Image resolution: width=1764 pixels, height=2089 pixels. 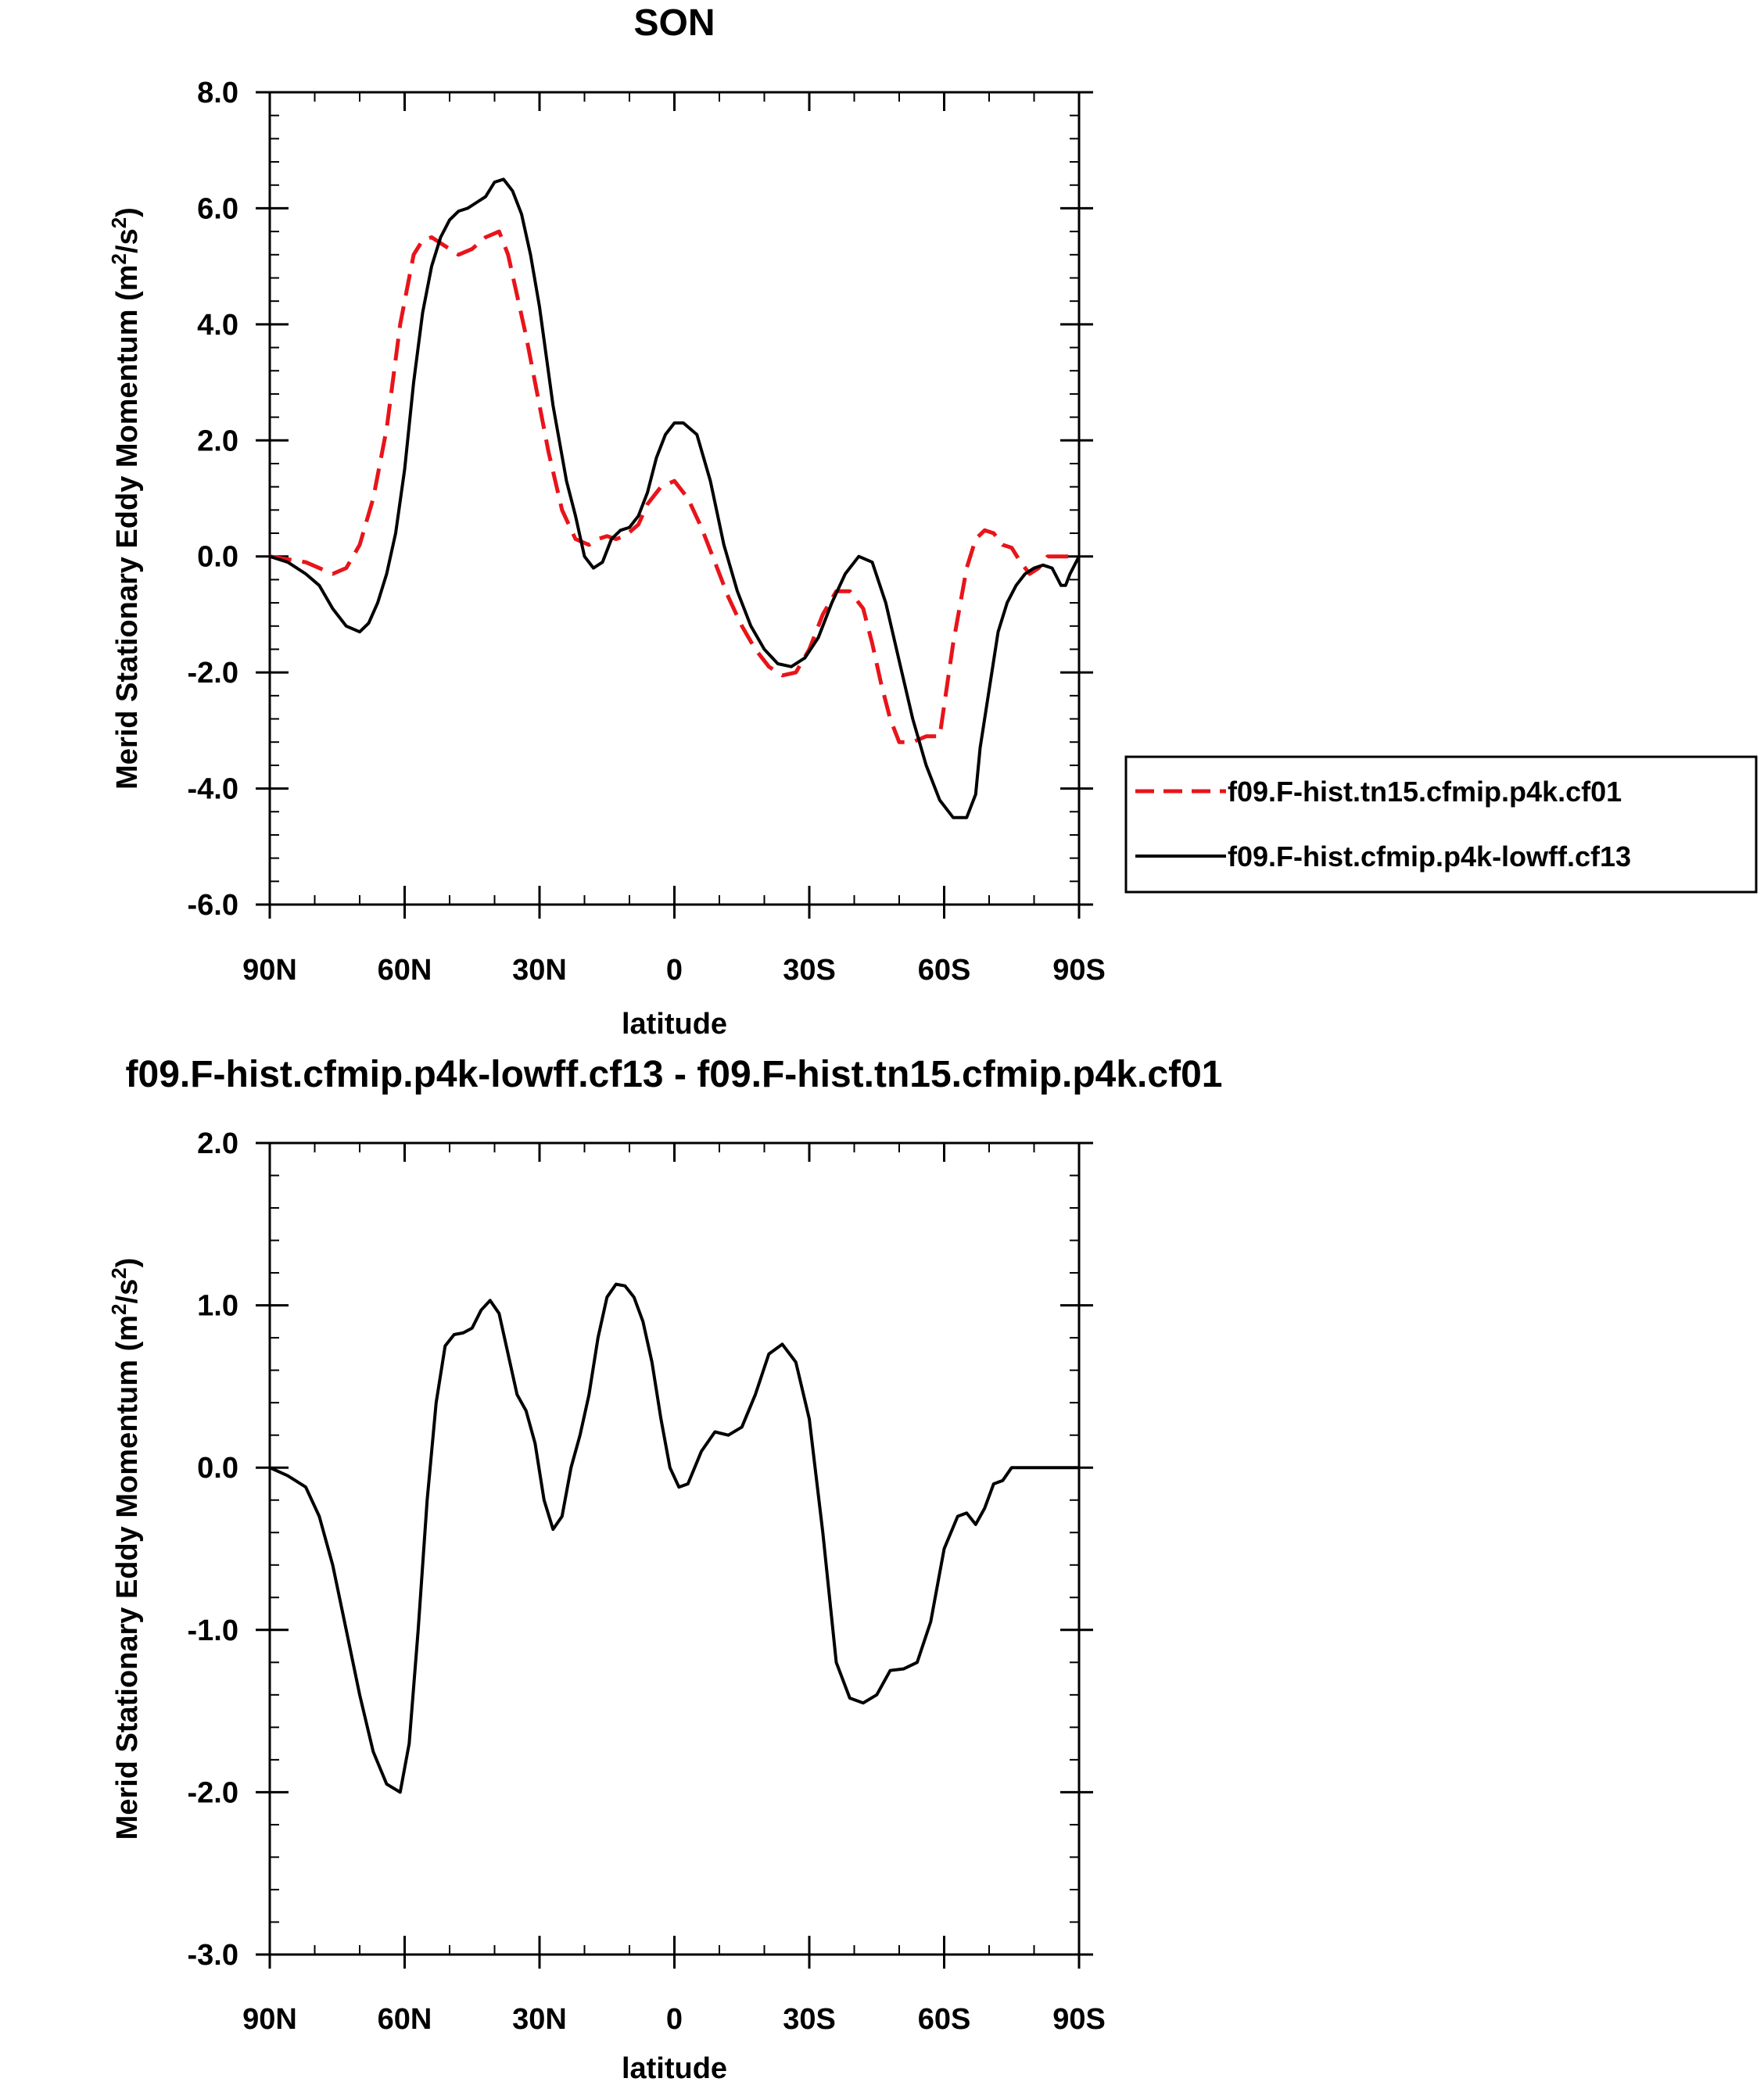 What do you see at coordinates (217, 1306) in the screenshot?
I see `y-tick-label: 1.0` at bounding box center [217, 1306].